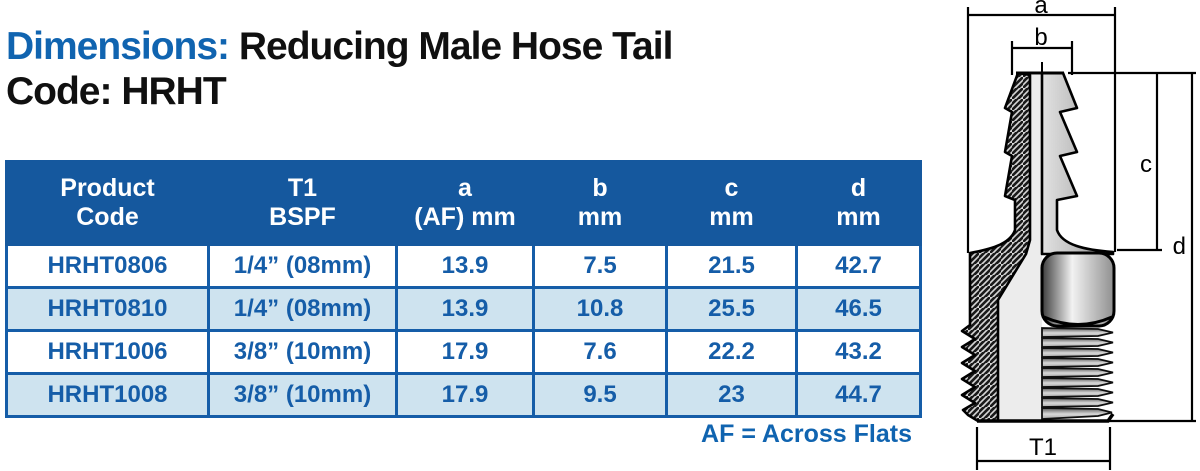 The height and width of the screenshot is (471, 1200). What do you see at coordinates (731, 352) in the screenshot?
I see `cell-c: 22.2` at bounding box center [731, 352].